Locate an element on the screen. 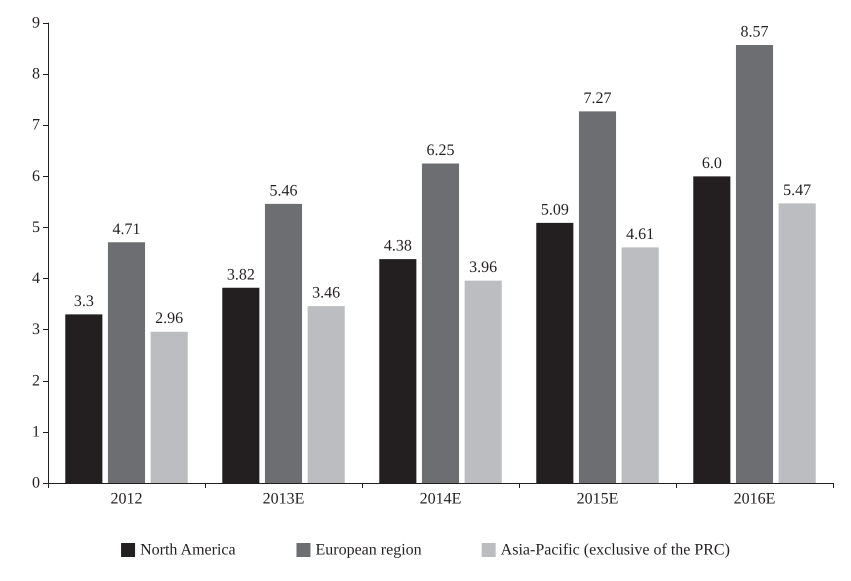 Image resolution: width=851 pixels, height=581 pixels. data-label: 2.96 is located at coordinates (169, 319).